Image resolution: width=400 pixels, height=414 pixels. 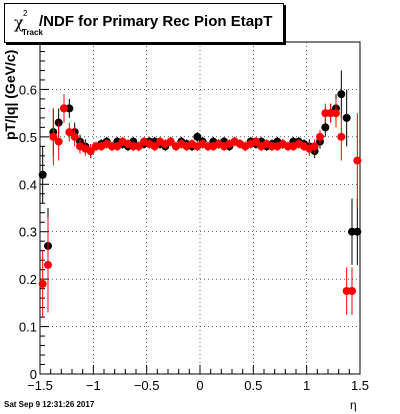 I want to click on y-tick-label: 0.4, so click(x=28, y=184).